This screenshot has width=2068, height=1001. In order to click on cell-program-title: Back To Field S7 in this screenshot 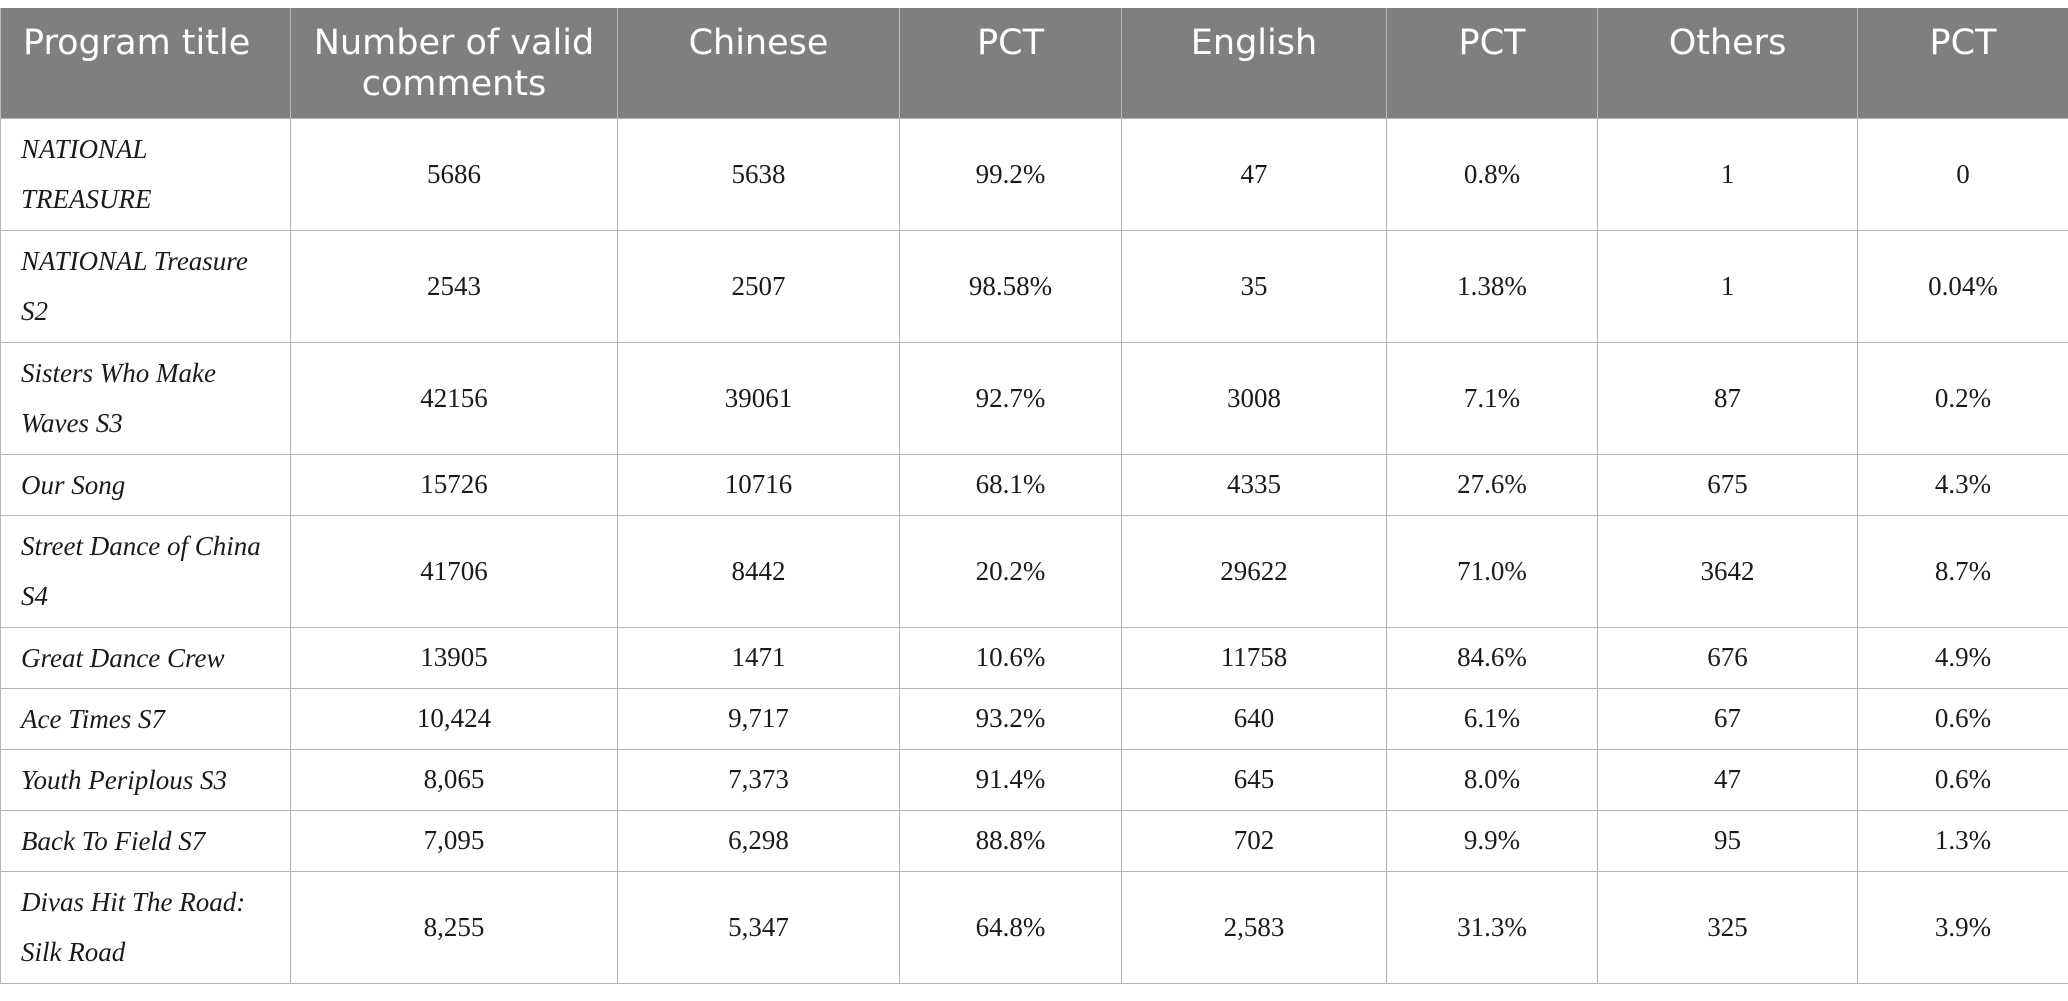, I will do `click(145, 840)`.